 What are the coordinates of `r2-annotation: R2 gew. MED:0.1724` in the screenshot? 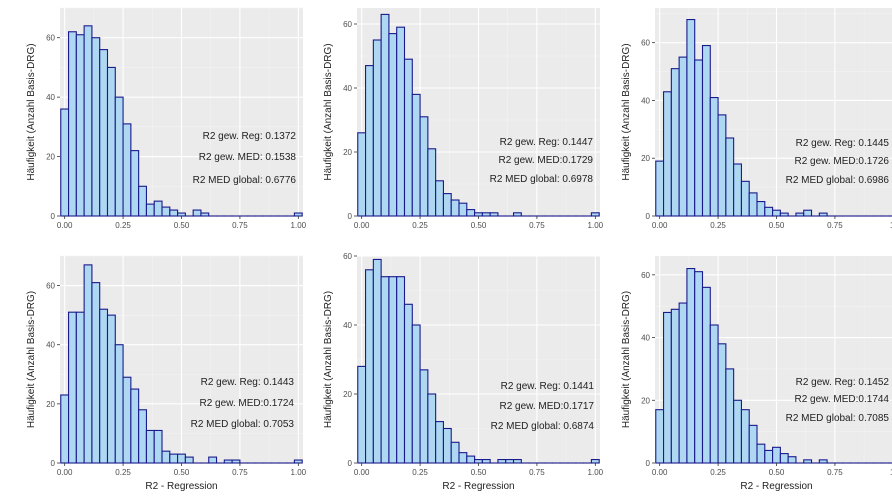 It's located at (247, 403).